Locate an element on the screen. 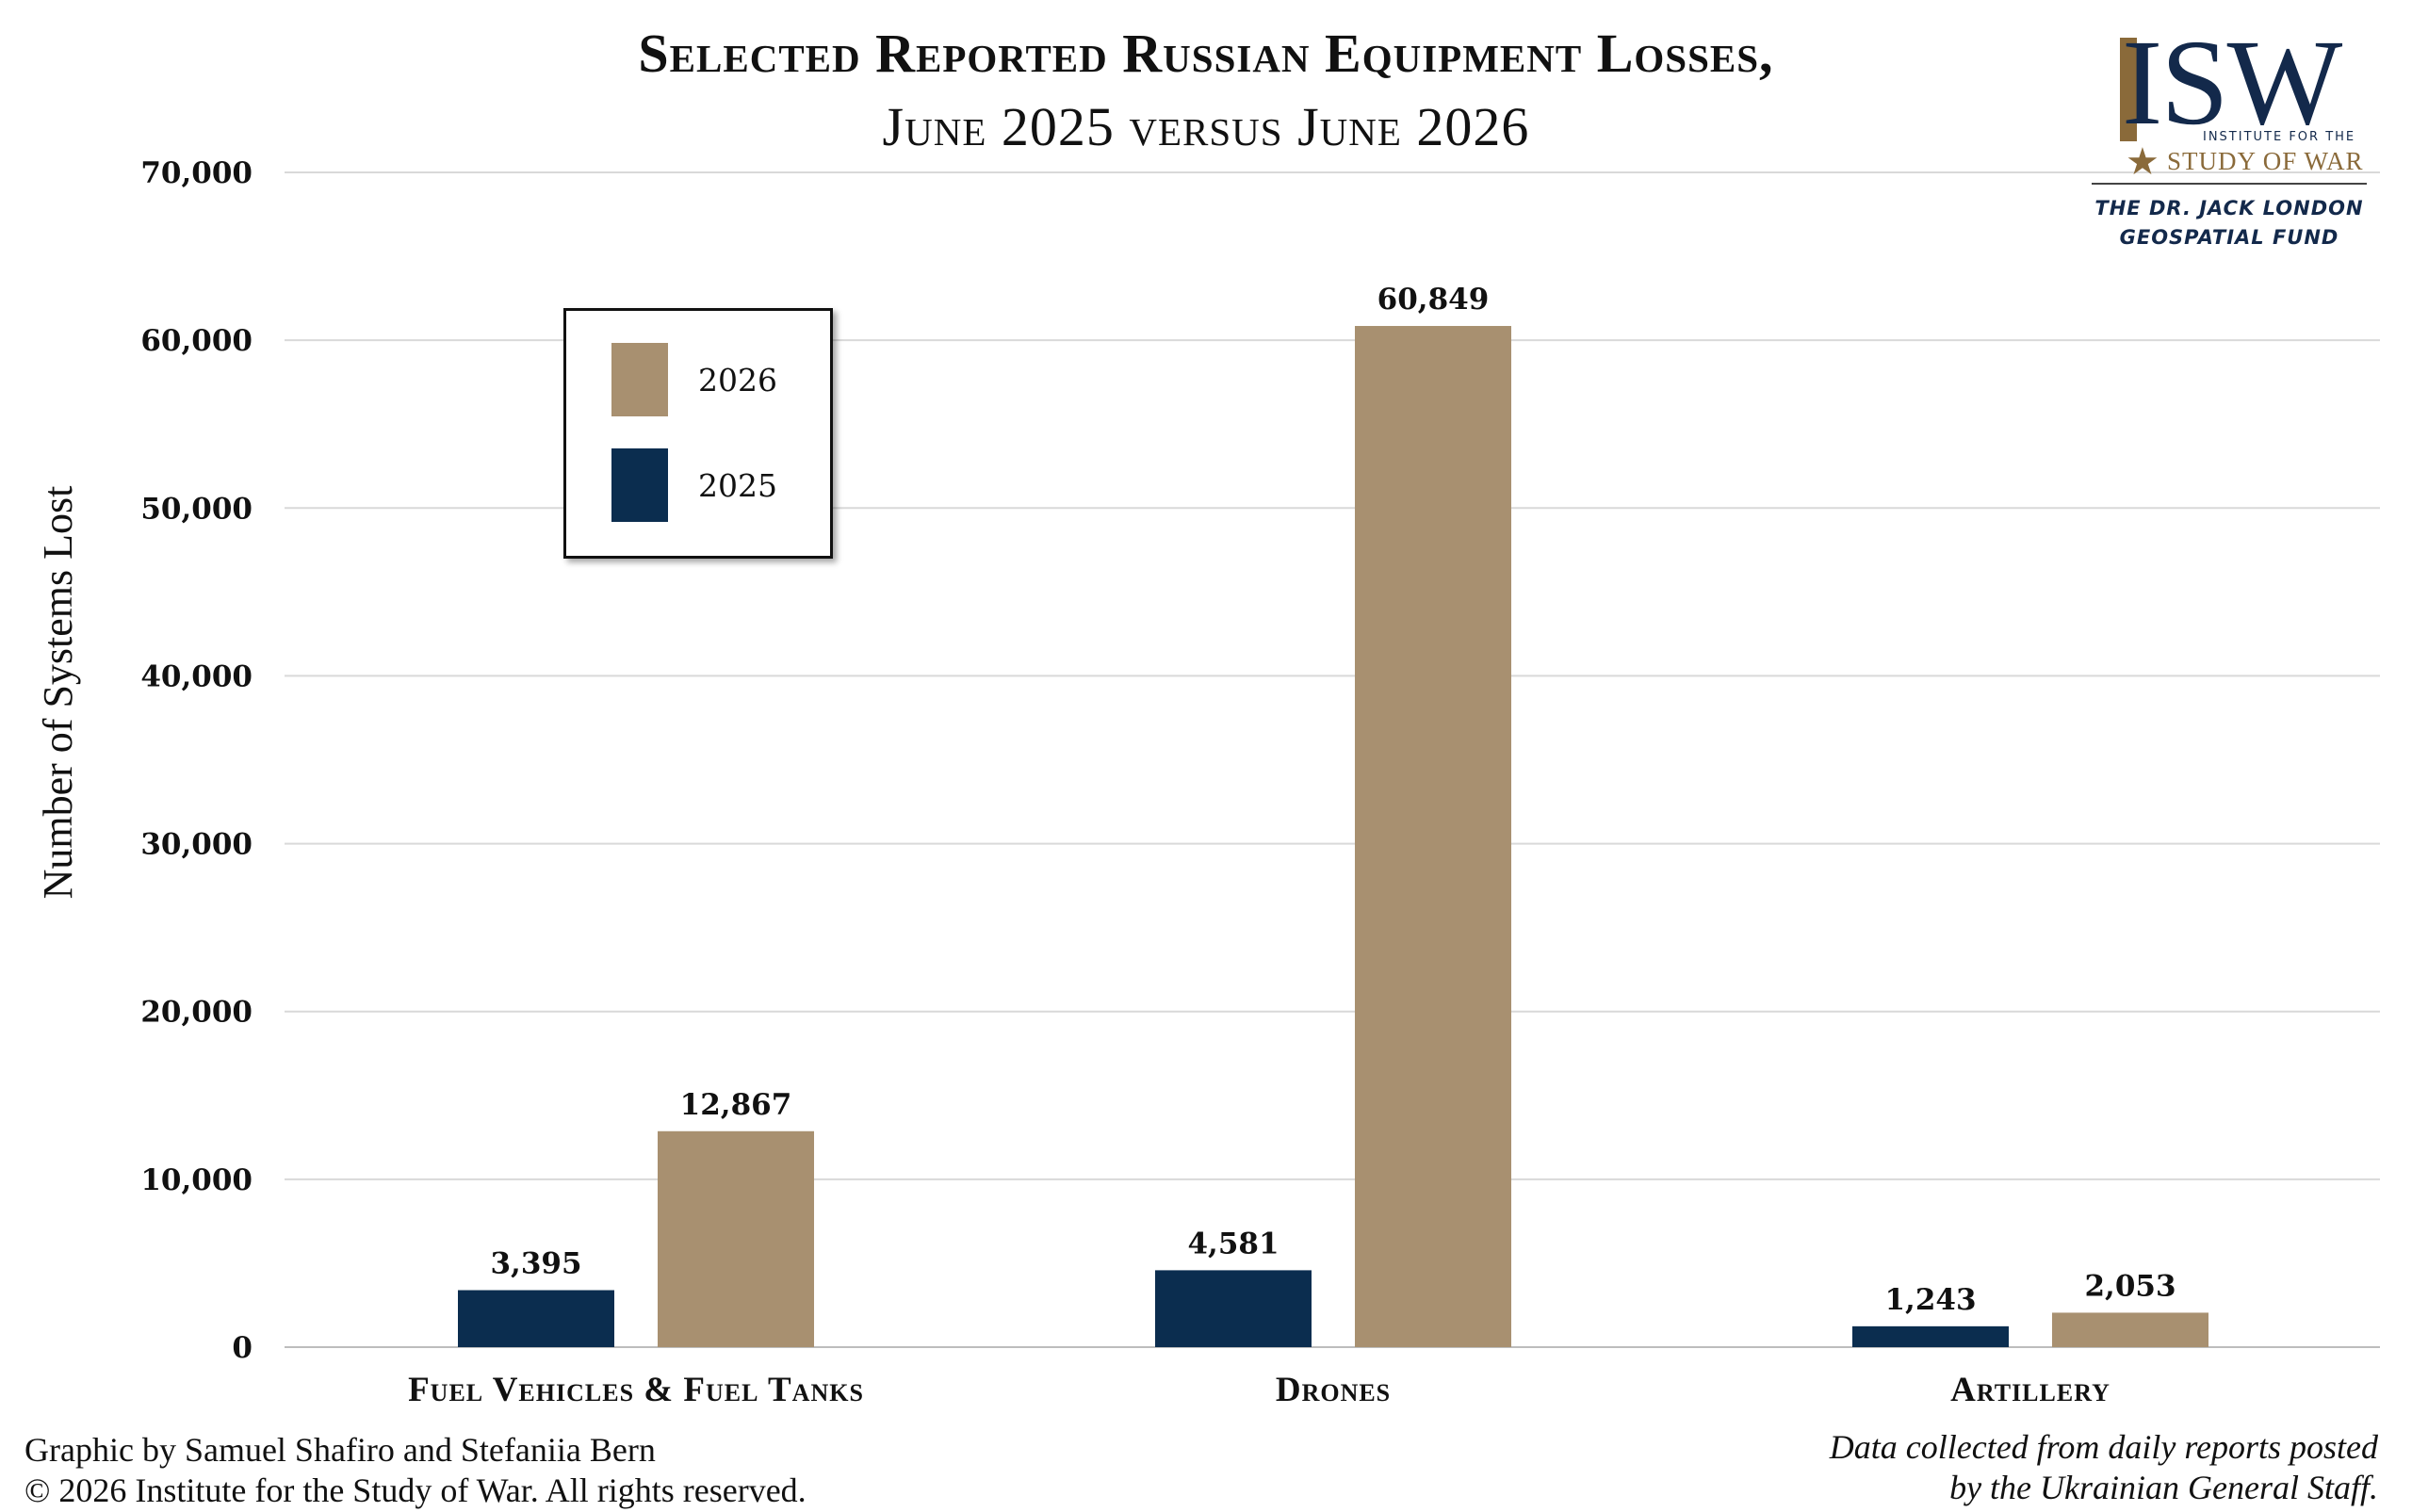  y-tick-label: 20,000 is located at coordinates (196, 1013).